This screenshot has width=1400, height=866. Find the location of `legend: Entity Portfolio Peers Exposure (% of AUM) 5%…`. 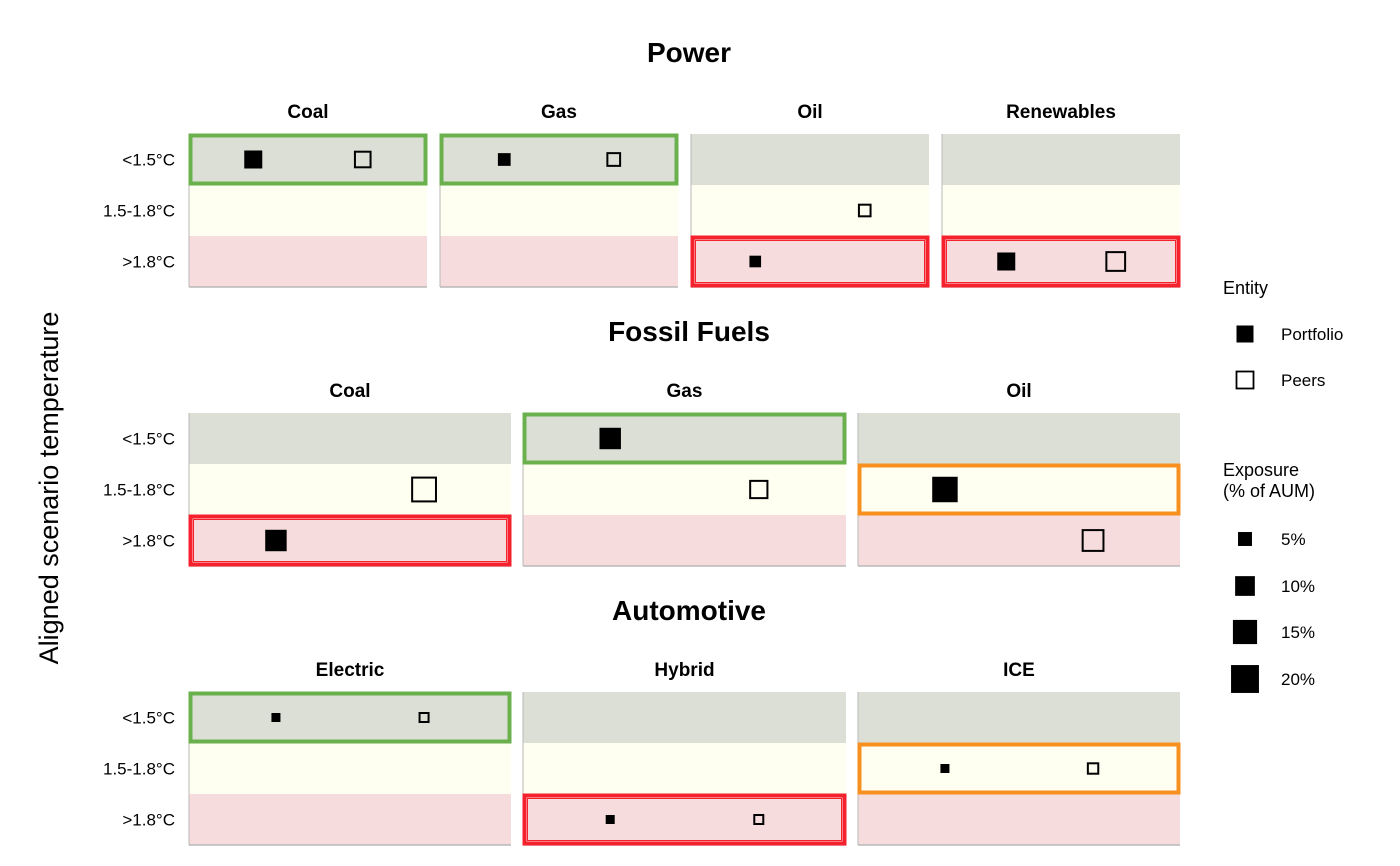

legend: Entity Portfolio Peers Exposure (% of AUM) 5%… is located at coordinates (1283, 485).